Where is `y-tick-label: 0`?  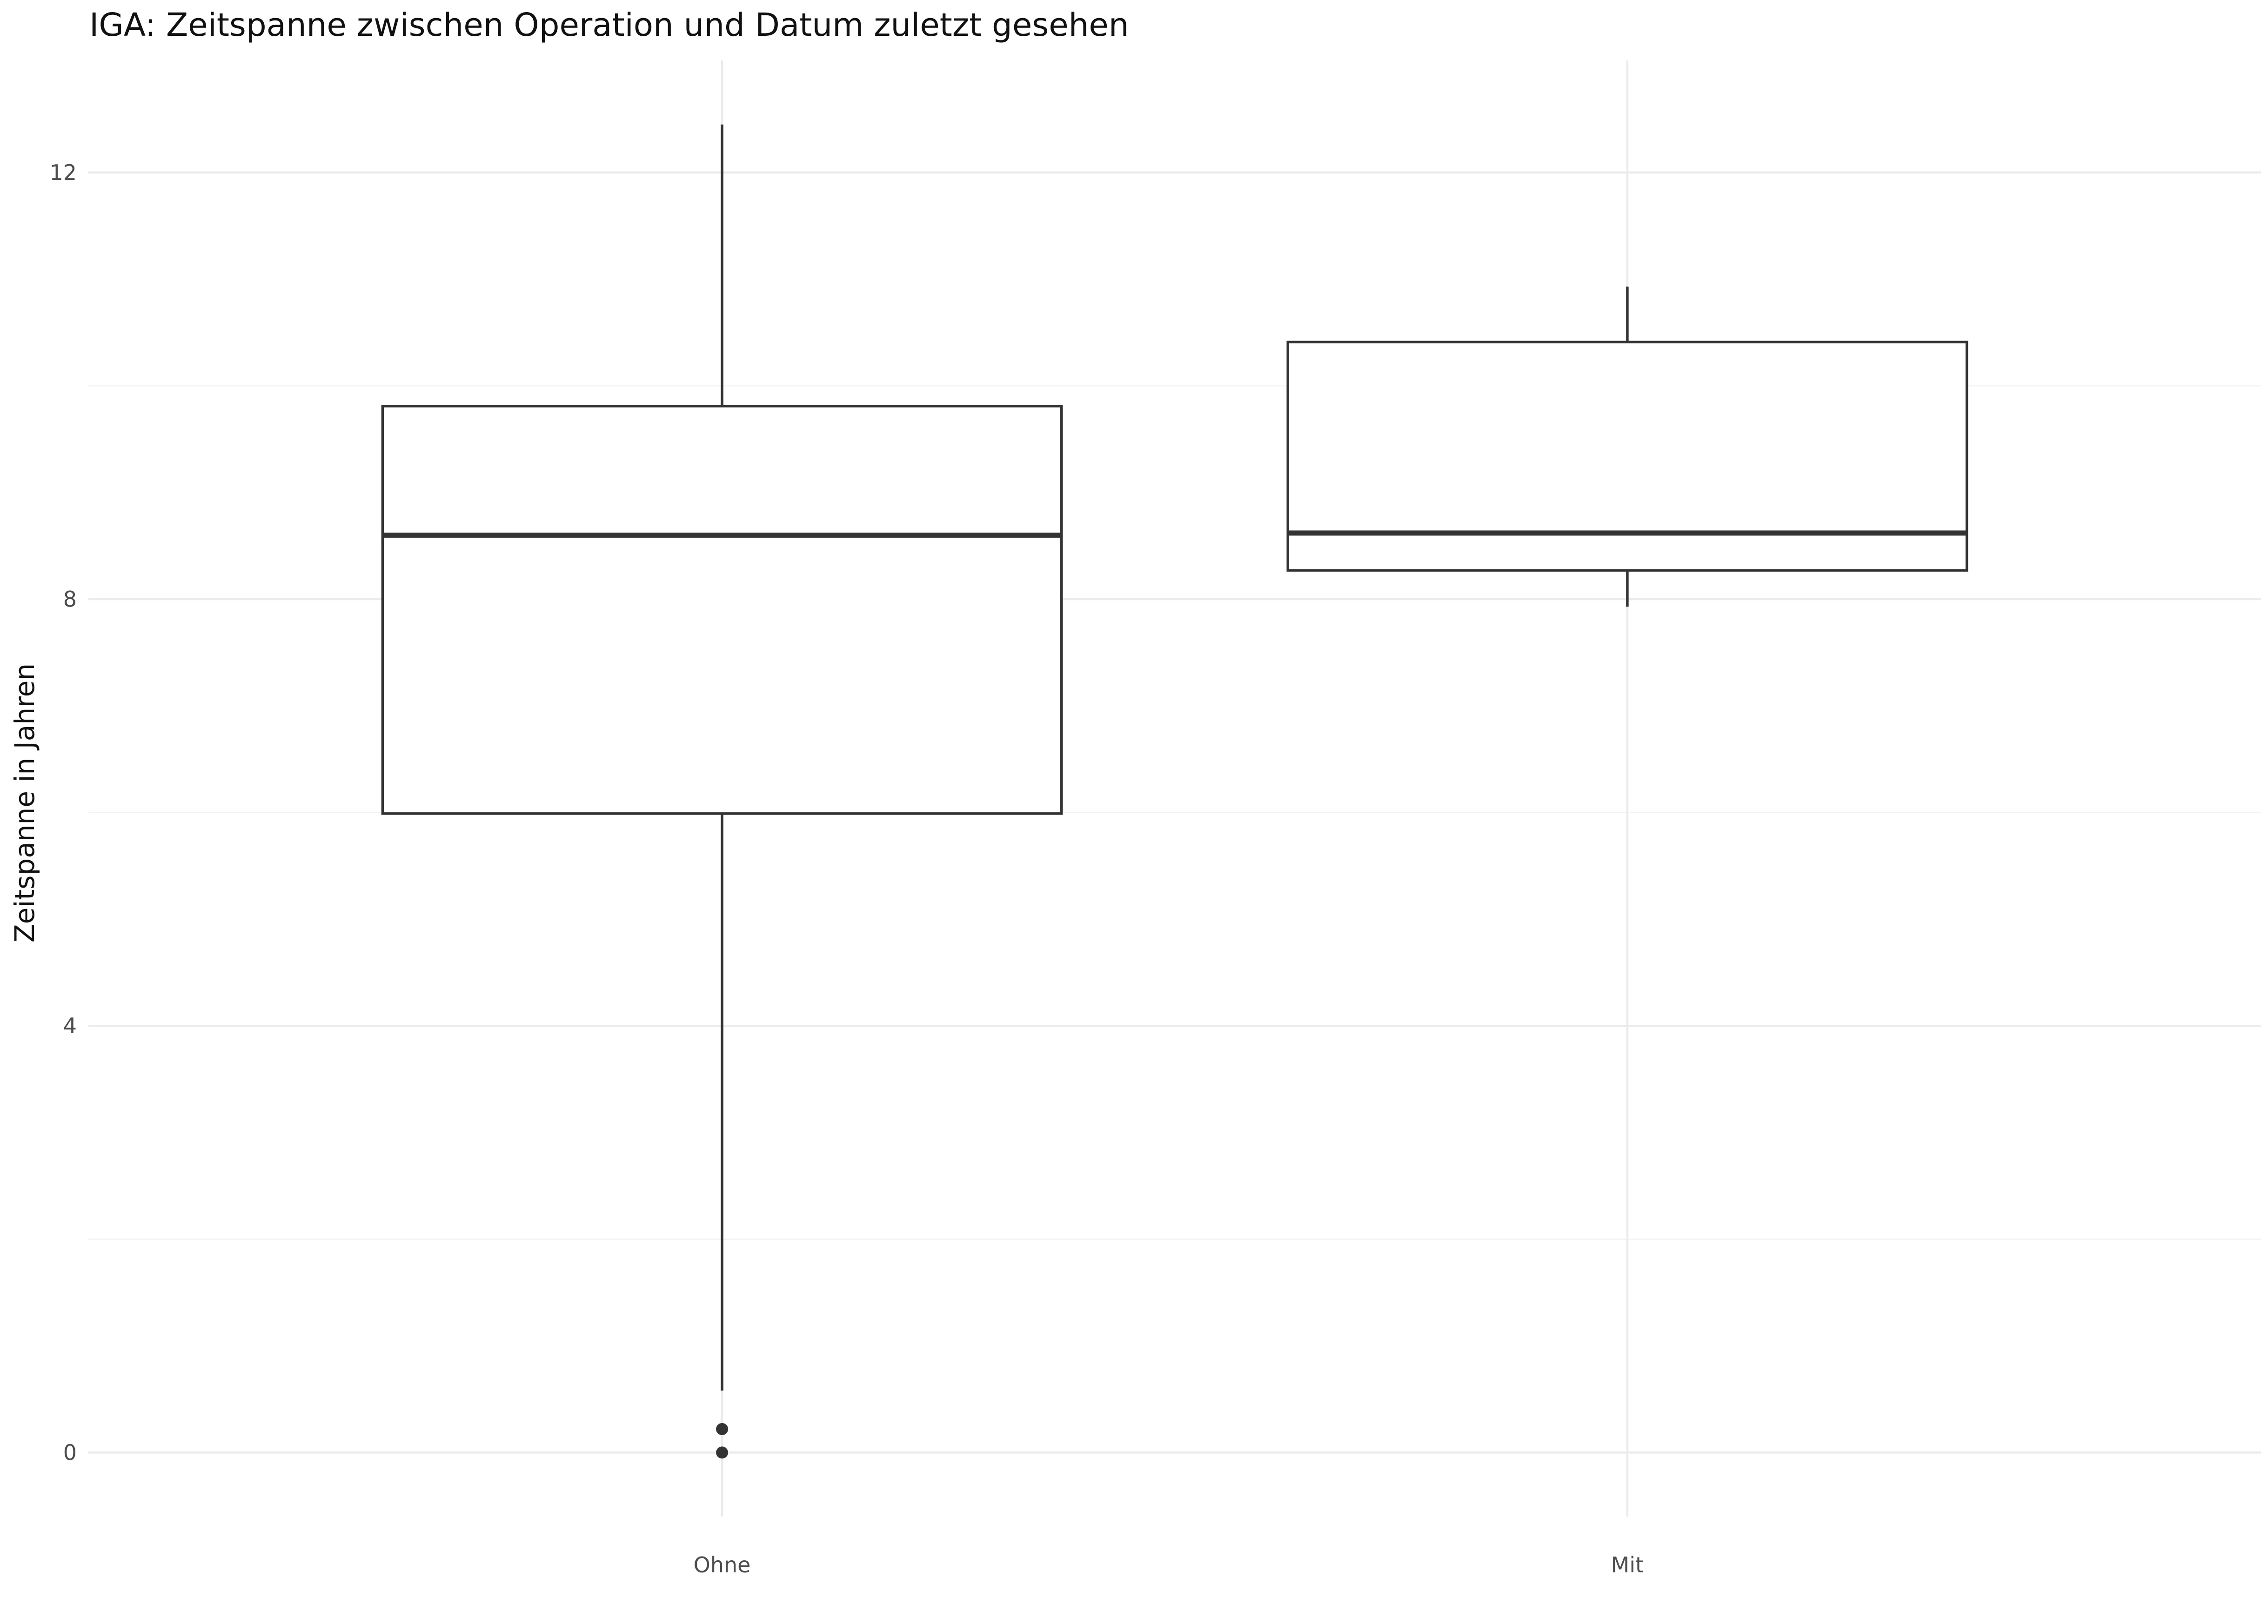 y-tick-label: 0 is located at coordinates (70, 1452).